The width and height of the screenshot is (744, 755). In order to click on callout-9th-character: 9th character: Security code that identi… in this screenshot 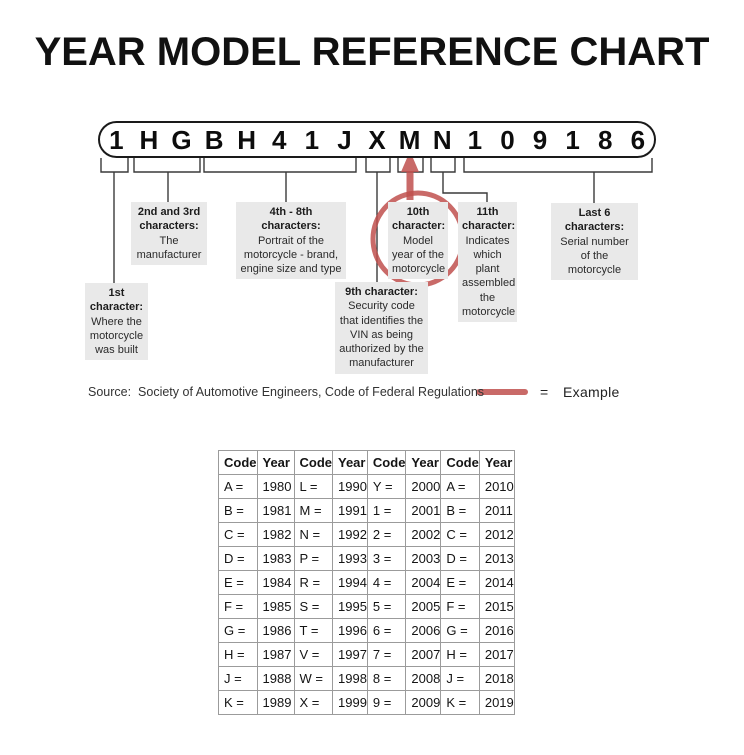, I will do `click(381, 328)`.